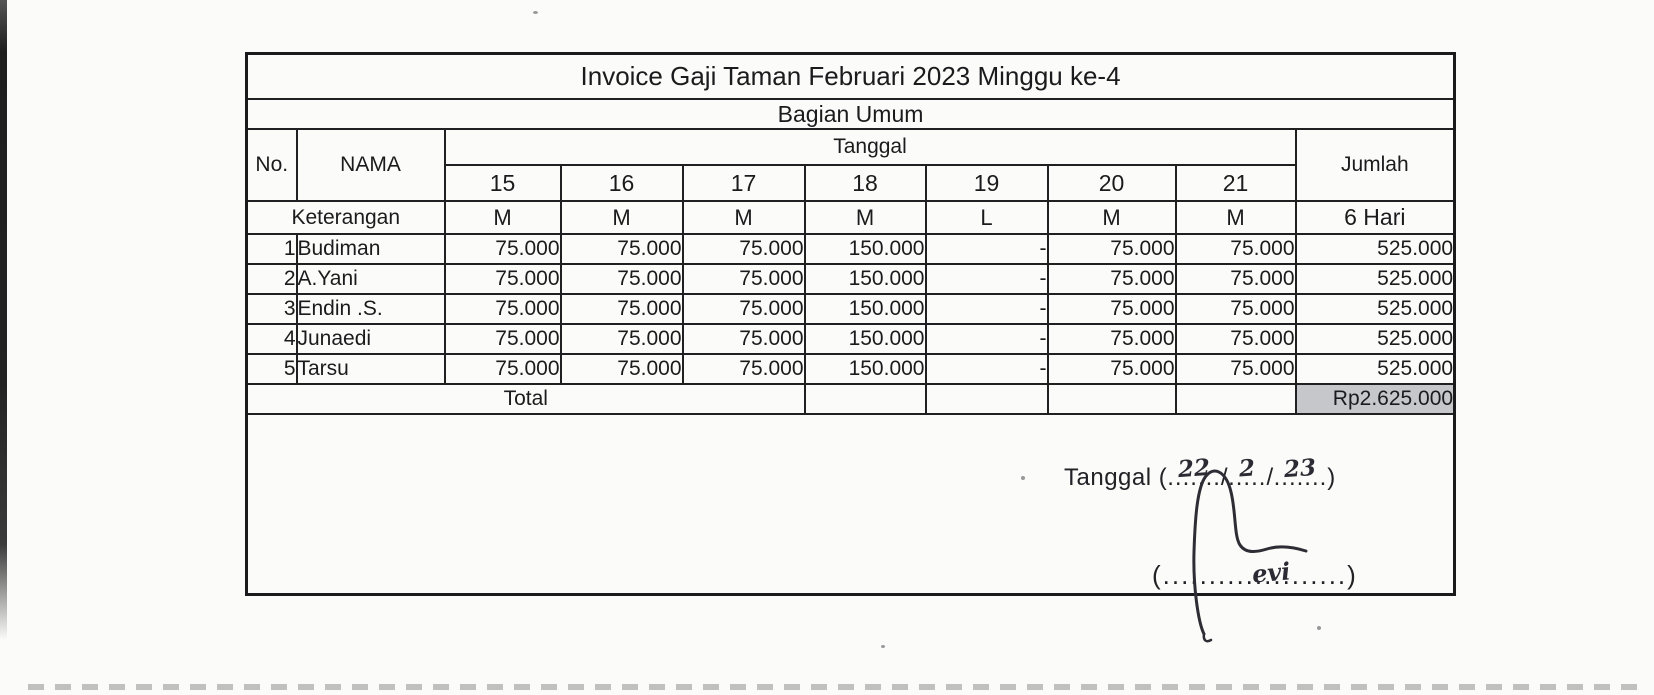  I want to click on subtitle-row: Bagian Umum, so click(850, 114).